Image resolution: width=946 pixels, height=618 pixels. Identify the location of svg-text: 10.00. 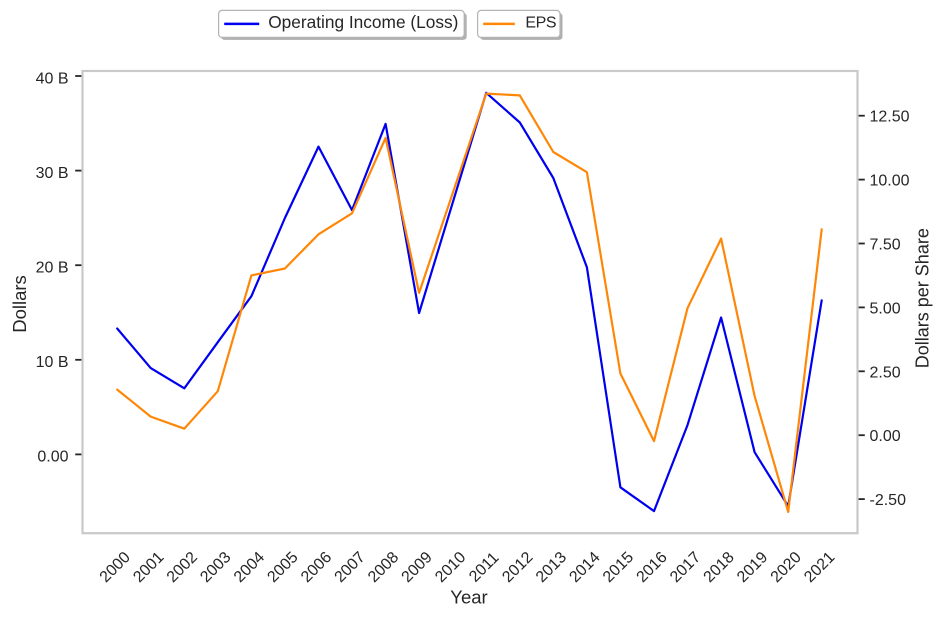
(890, 181).